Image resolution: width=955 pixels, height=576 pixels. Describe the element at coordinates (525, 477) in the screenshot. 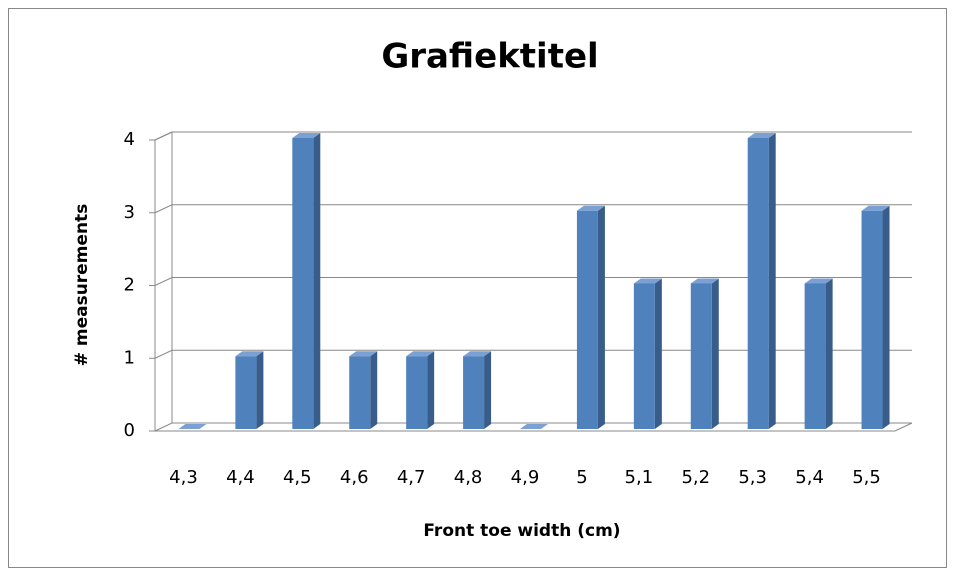

I see `x-tick-label: 4,9` at that location.